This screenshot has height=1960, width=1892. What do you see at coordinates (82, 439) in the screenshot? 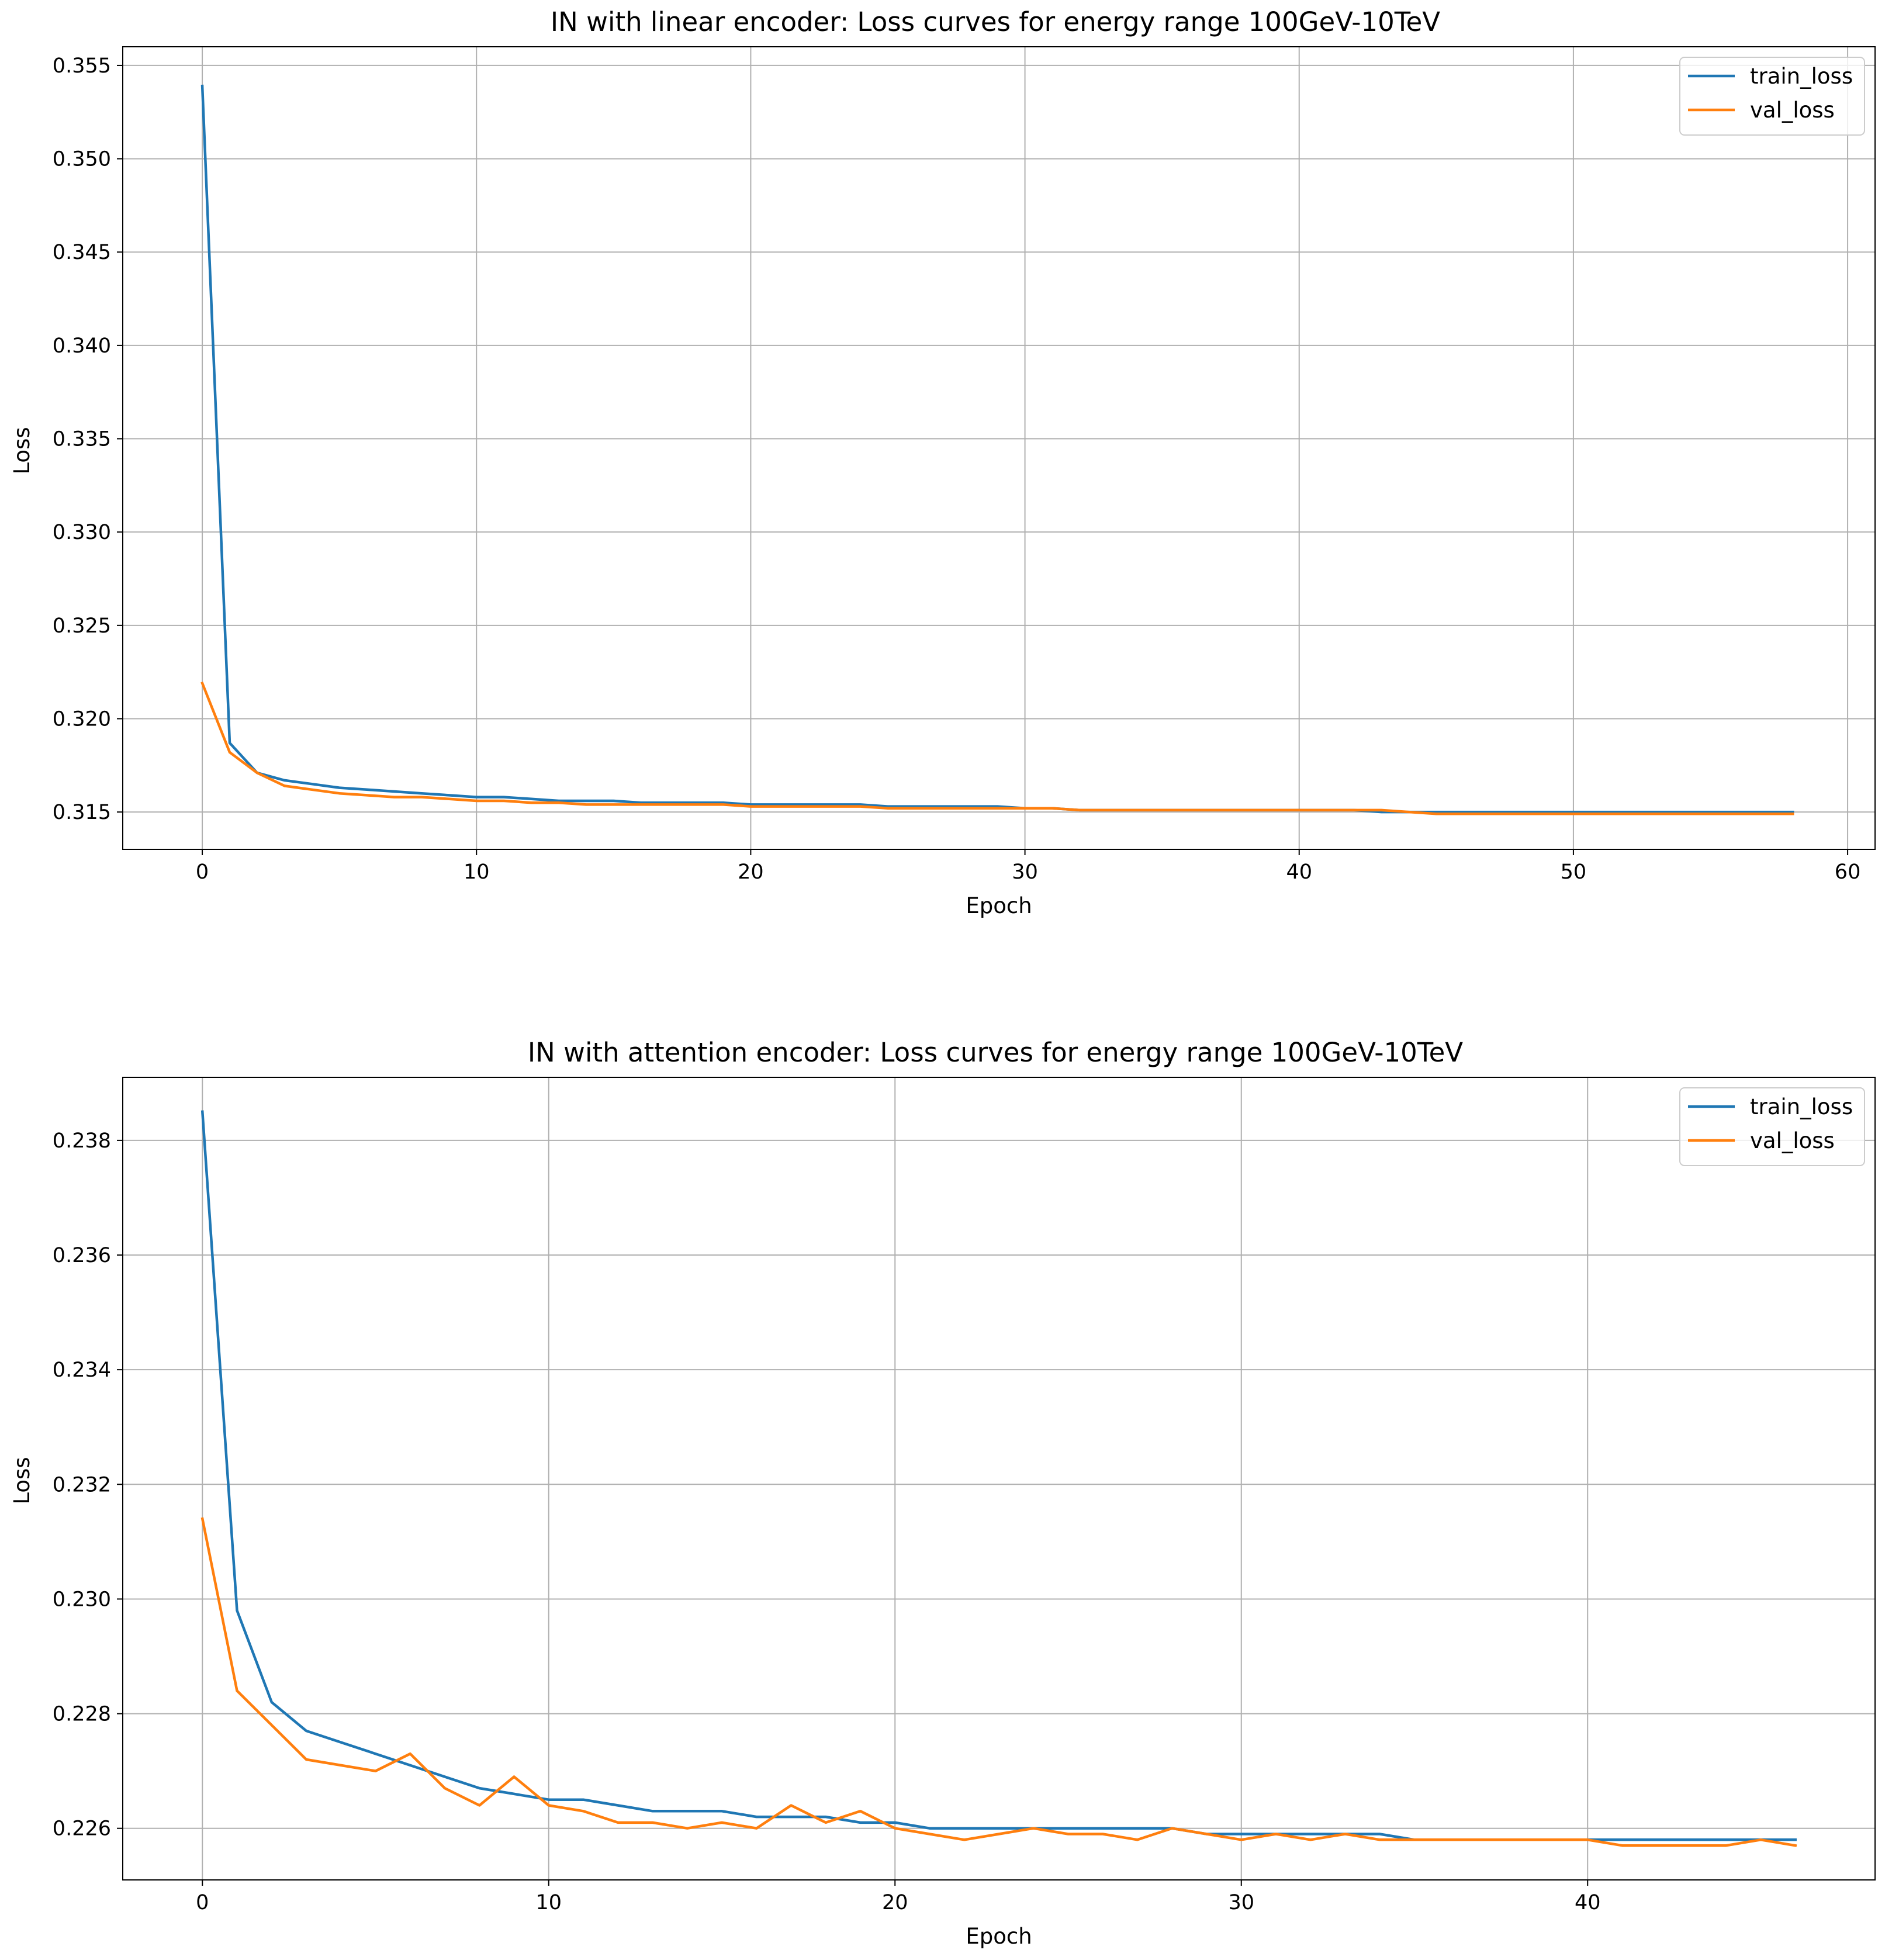
I see `y-tick-label: 0.335` at bounding box center [82, 439].